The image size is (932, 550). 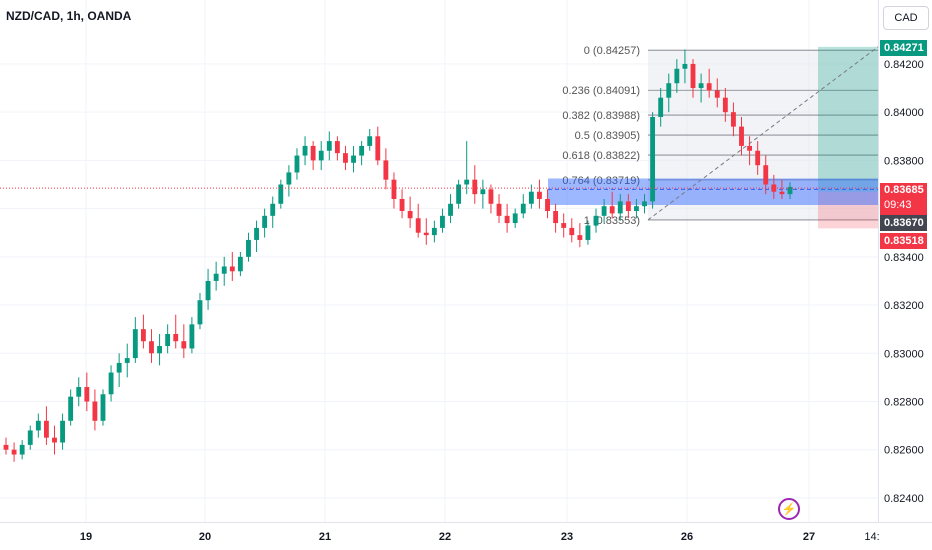 What do you see at coordinates (904, 113) in the screenshot?
I see `price-tick-label: 0.84000` at bounding box center [904, 113].